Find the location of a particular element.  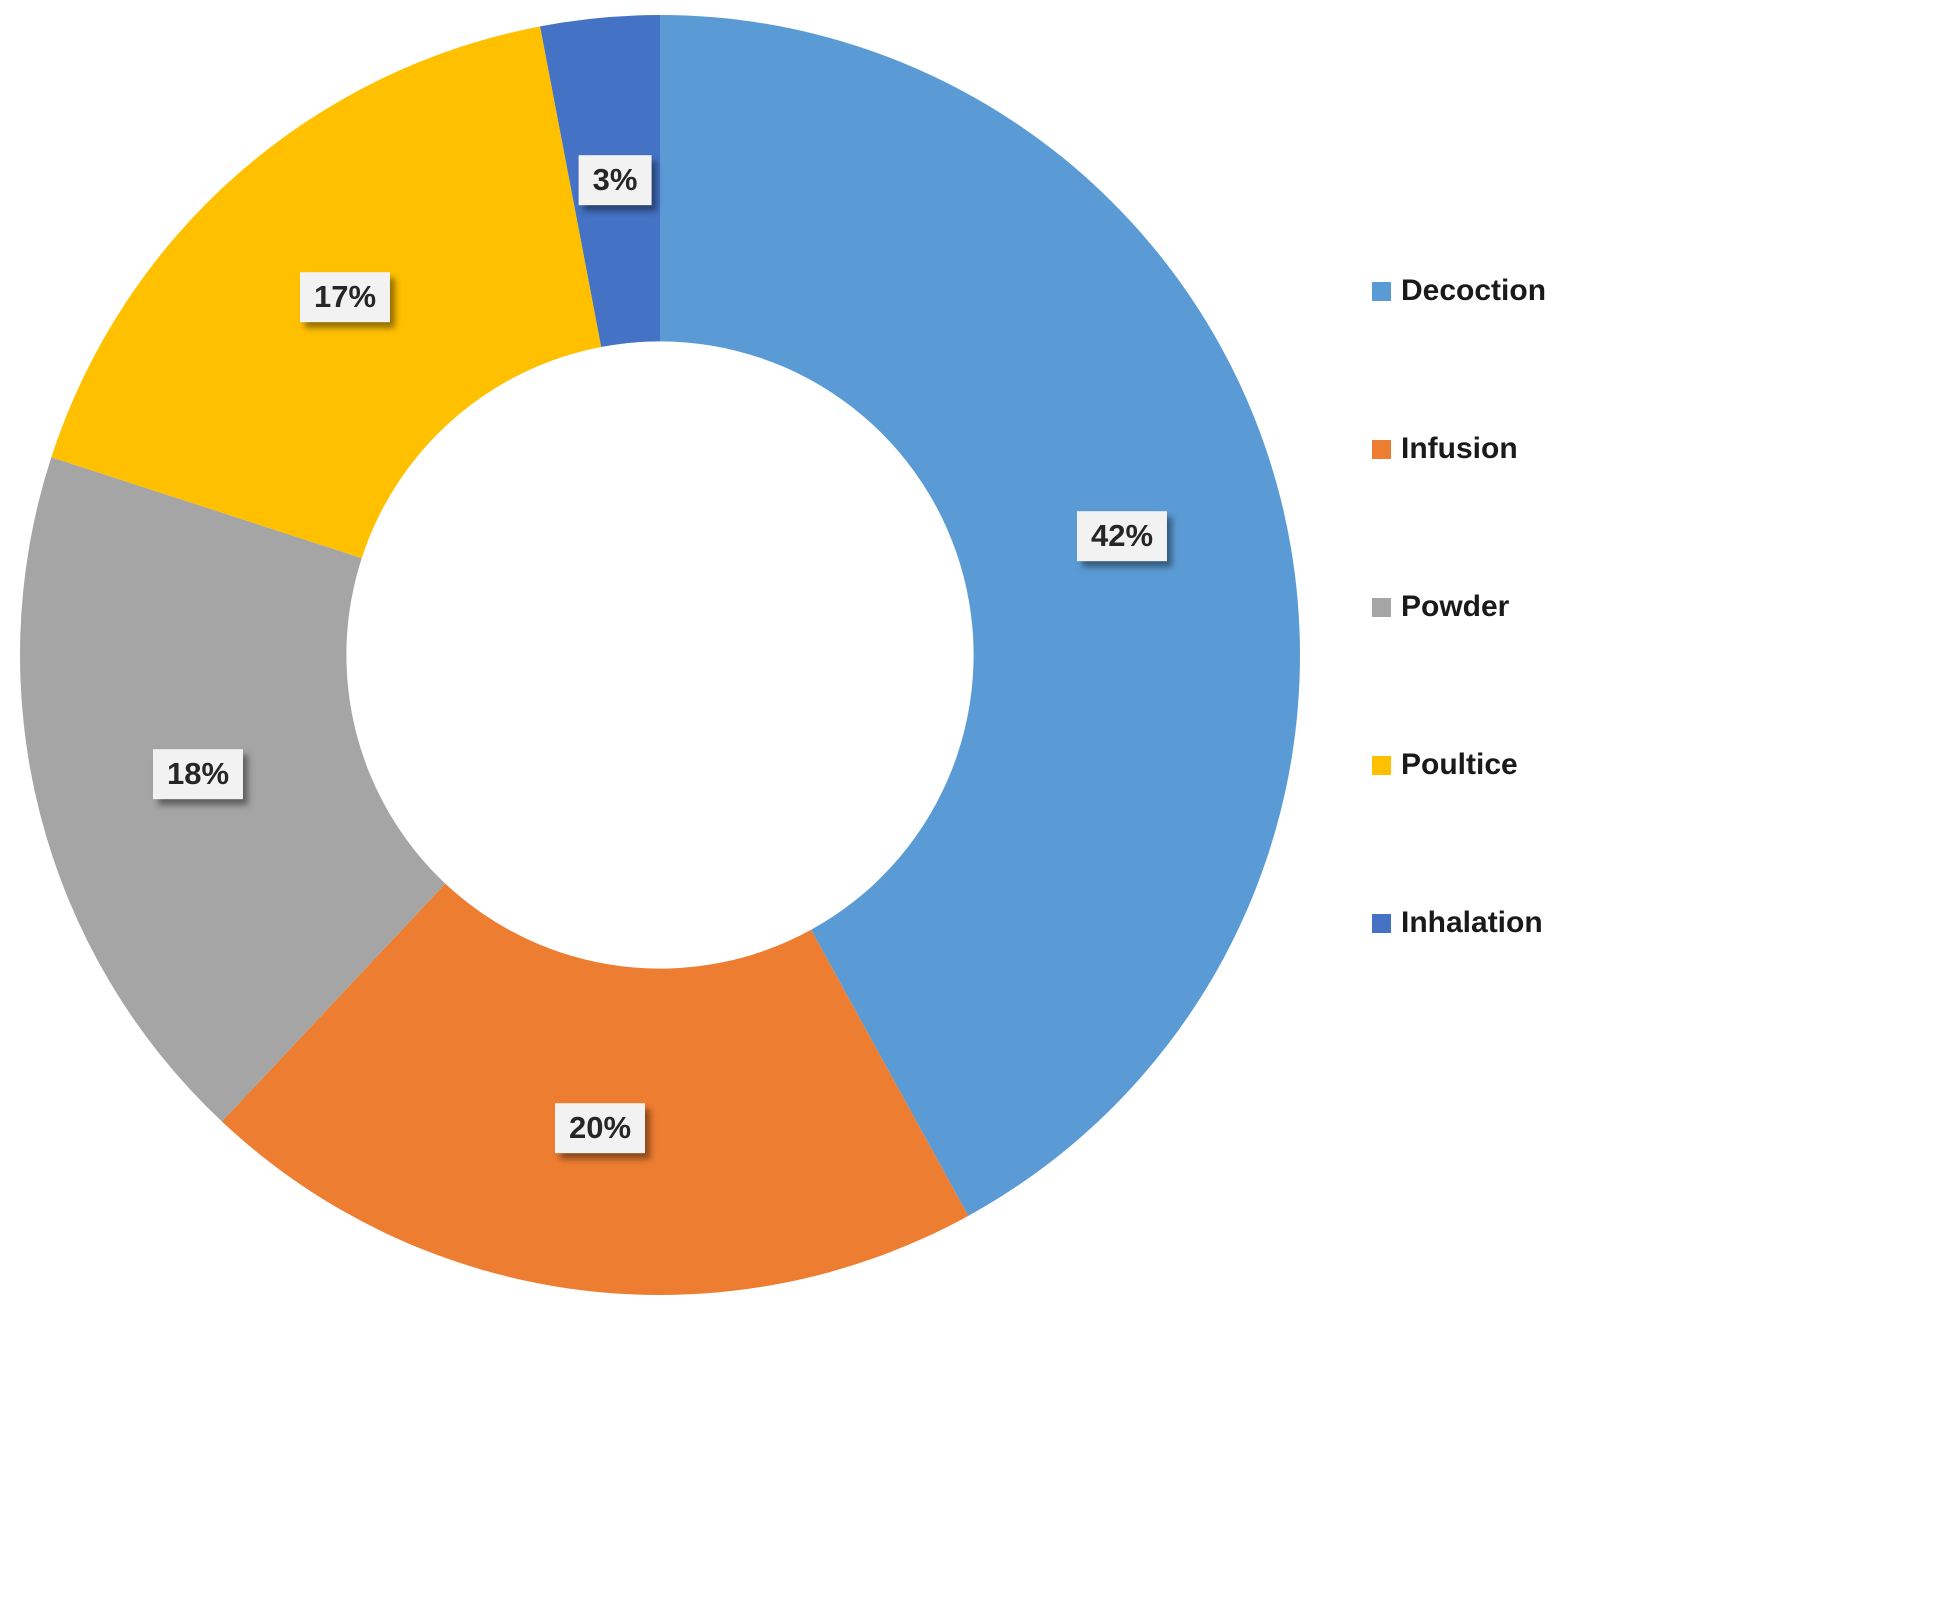

legend-item-powder: Powder is located at coordinates (1459, 607).